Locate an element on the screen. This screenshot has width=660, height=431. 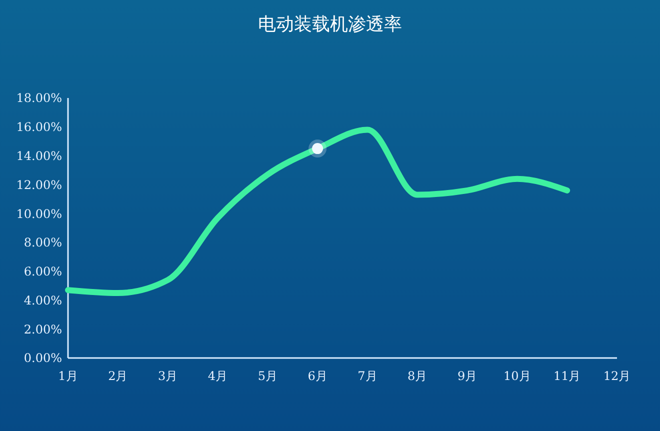
chart-title: 电动装载机渗透率 is located at coordinates (330, 24).